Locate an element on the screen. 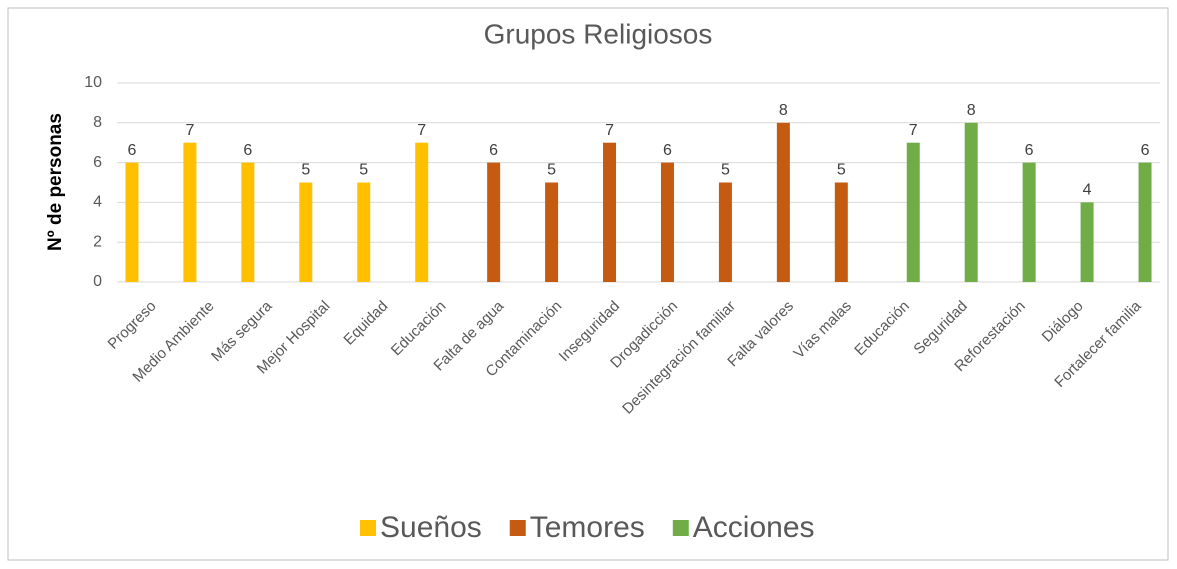  y-axis-label: Nº de personas is located at coordinates (55, 182).